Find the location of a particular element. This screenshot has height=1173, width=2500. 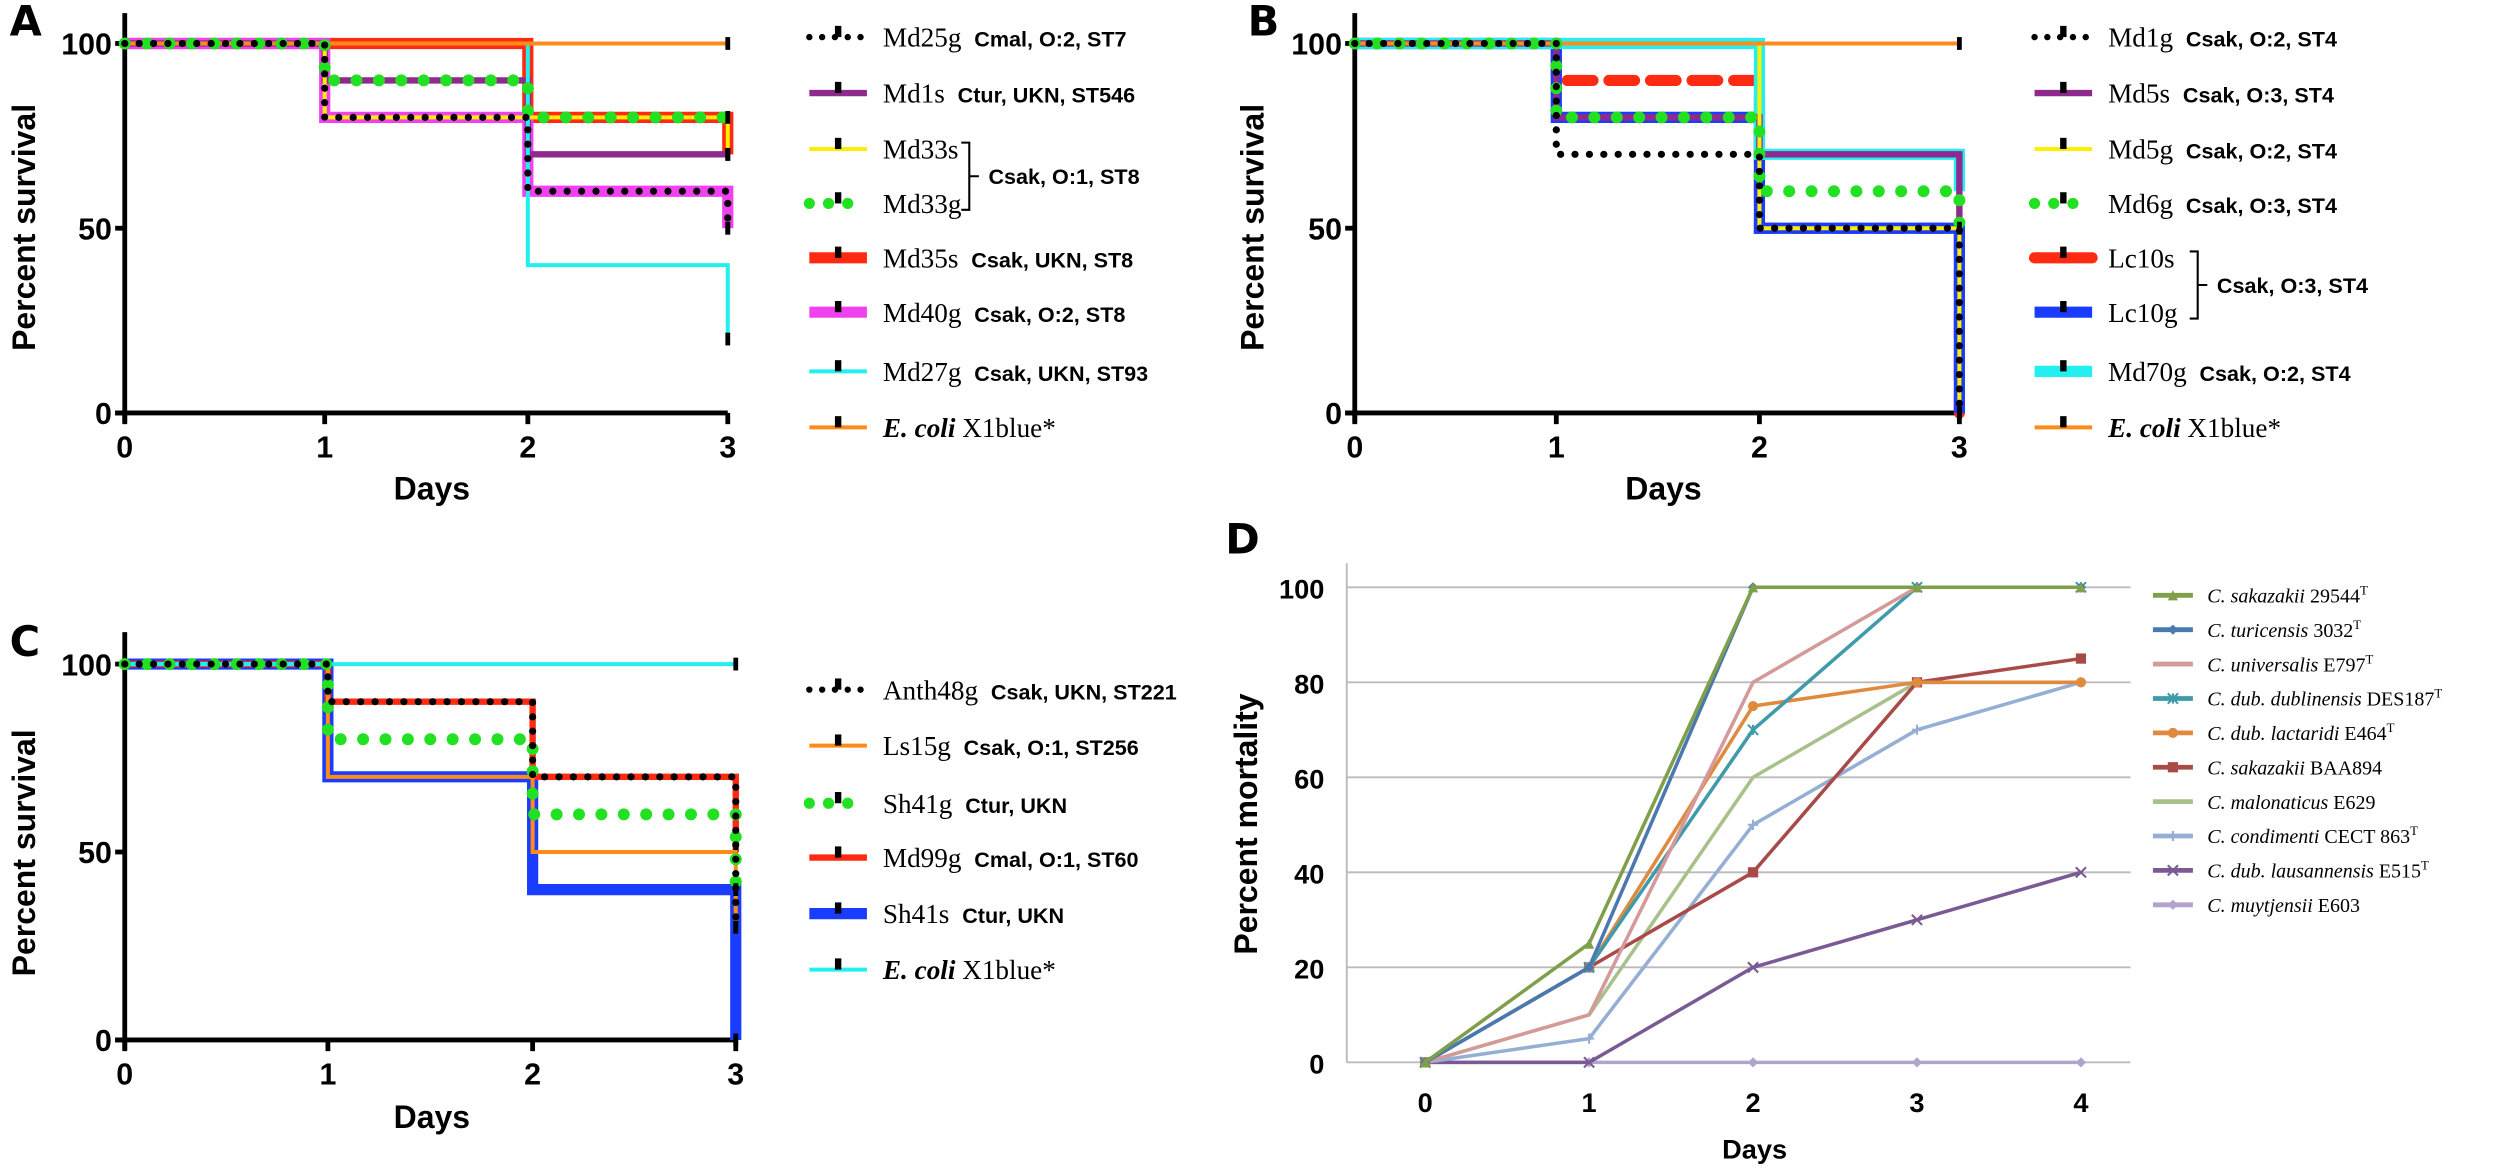

legend-item: C. dub. lactaridi E464T is located at coordinates (2273, 733).